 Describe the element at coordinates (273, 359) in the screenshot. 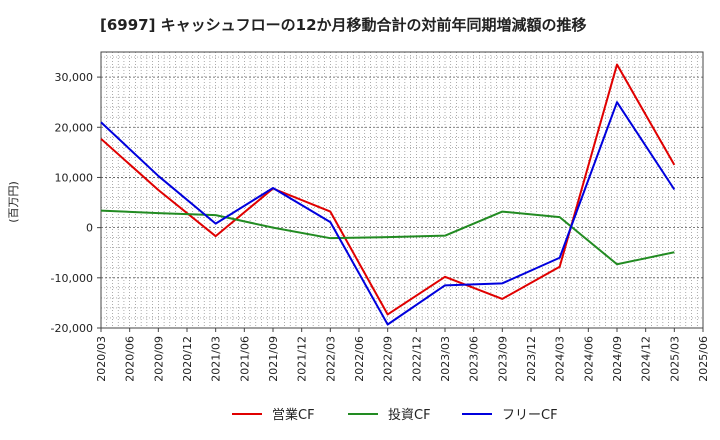

I see `x-tick-label: 2021/09` at that location.